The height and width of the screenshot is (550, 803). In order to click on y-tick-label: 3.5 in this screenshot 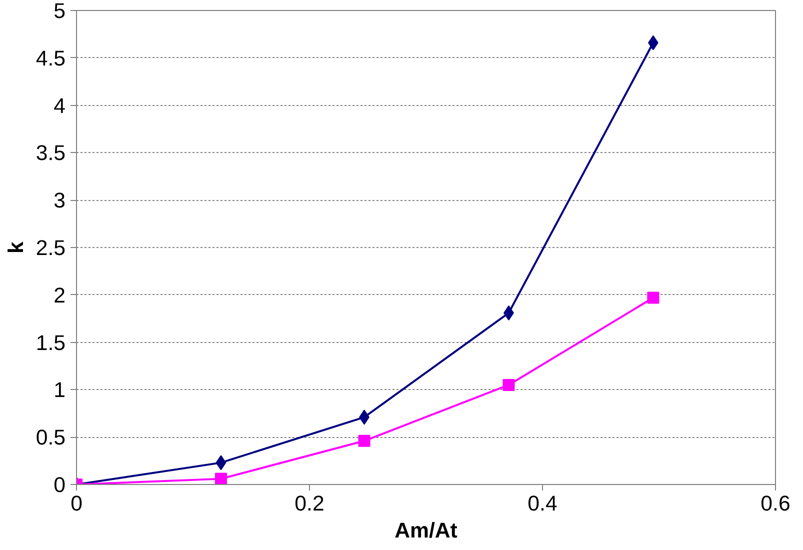, I will do `click(51, 153)`.